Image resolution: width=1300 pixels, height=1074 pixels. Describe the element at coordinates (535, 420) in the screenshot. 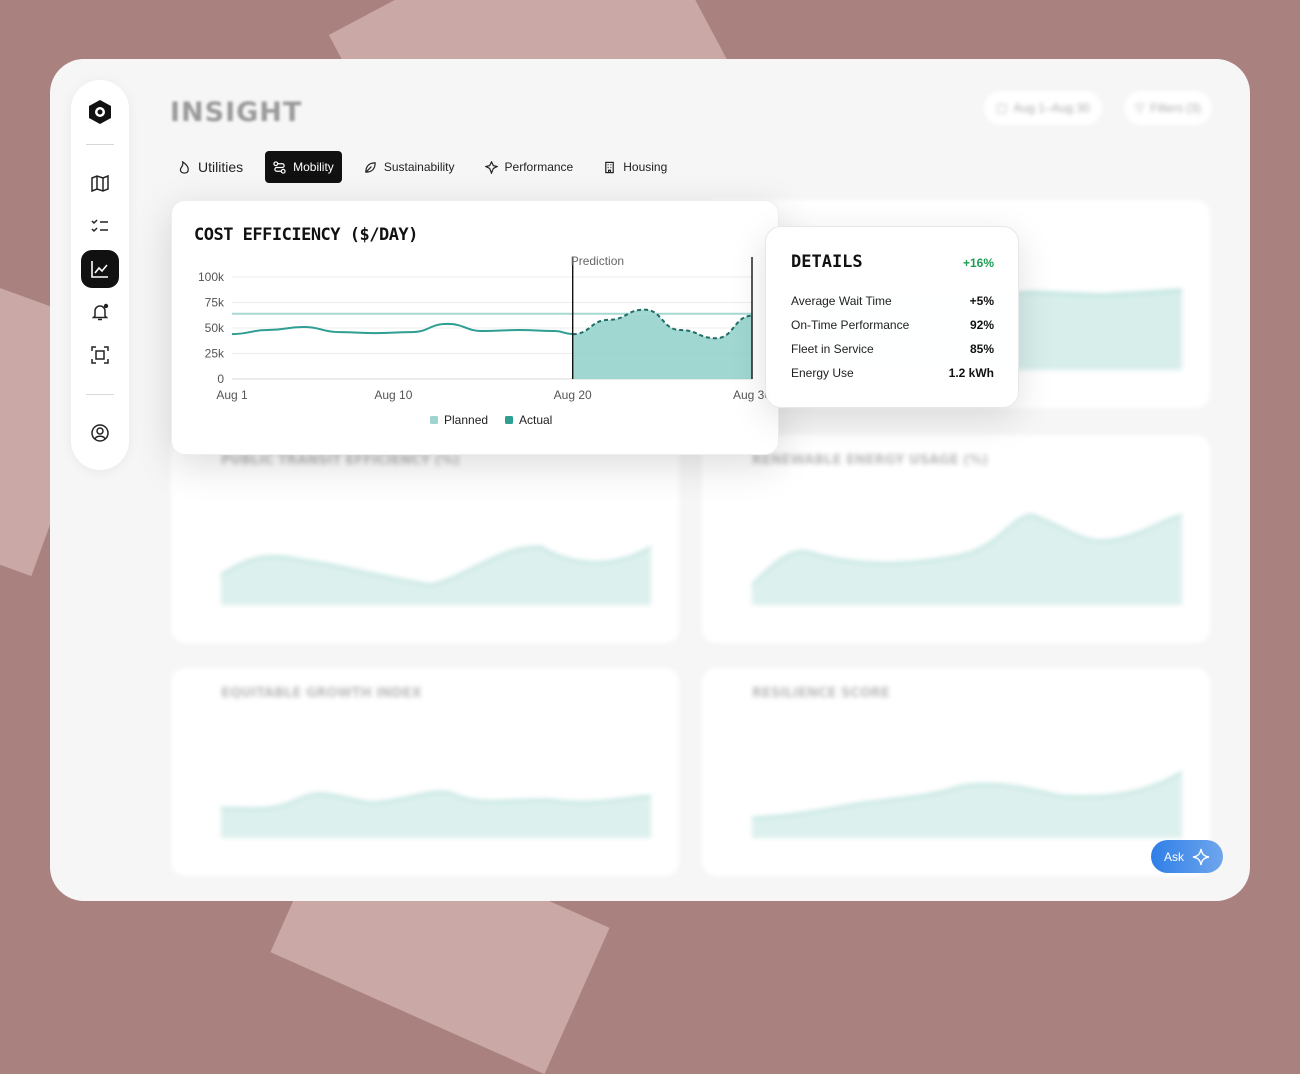

I see `legend-label: Actual` at that location.